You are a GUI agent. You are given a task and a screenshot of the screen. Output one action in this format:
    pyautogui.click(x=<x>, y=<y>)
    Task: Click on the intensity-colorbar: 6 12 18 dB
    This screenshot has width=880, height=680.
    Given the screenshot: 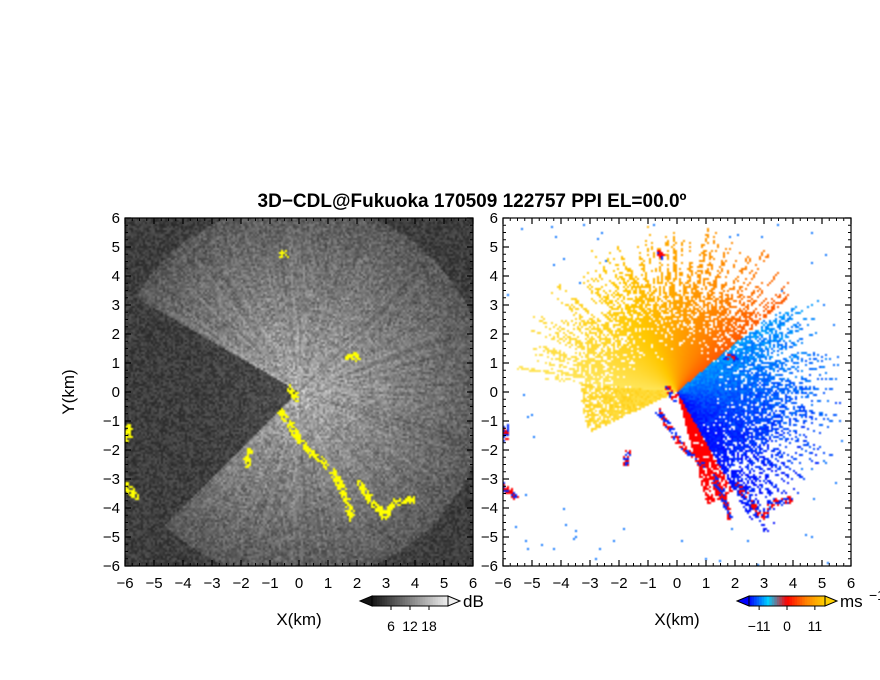 What is the action you would take?
    pyautogui.click(x=421, y=613)
    